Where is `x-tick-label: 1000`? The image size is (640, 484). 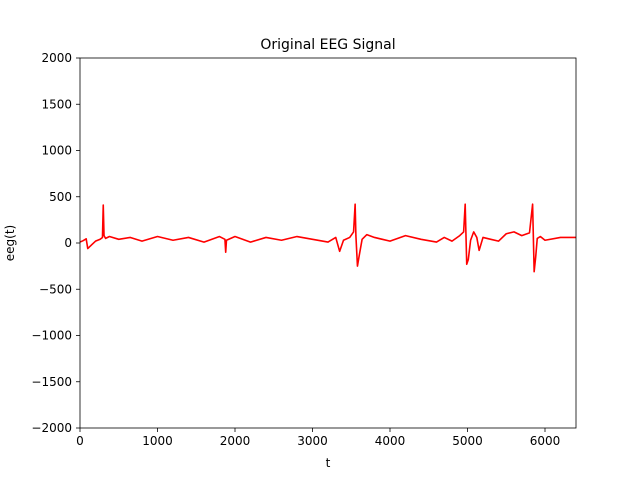
x-tick-label: 1000 is located at coordinates (157, 441).